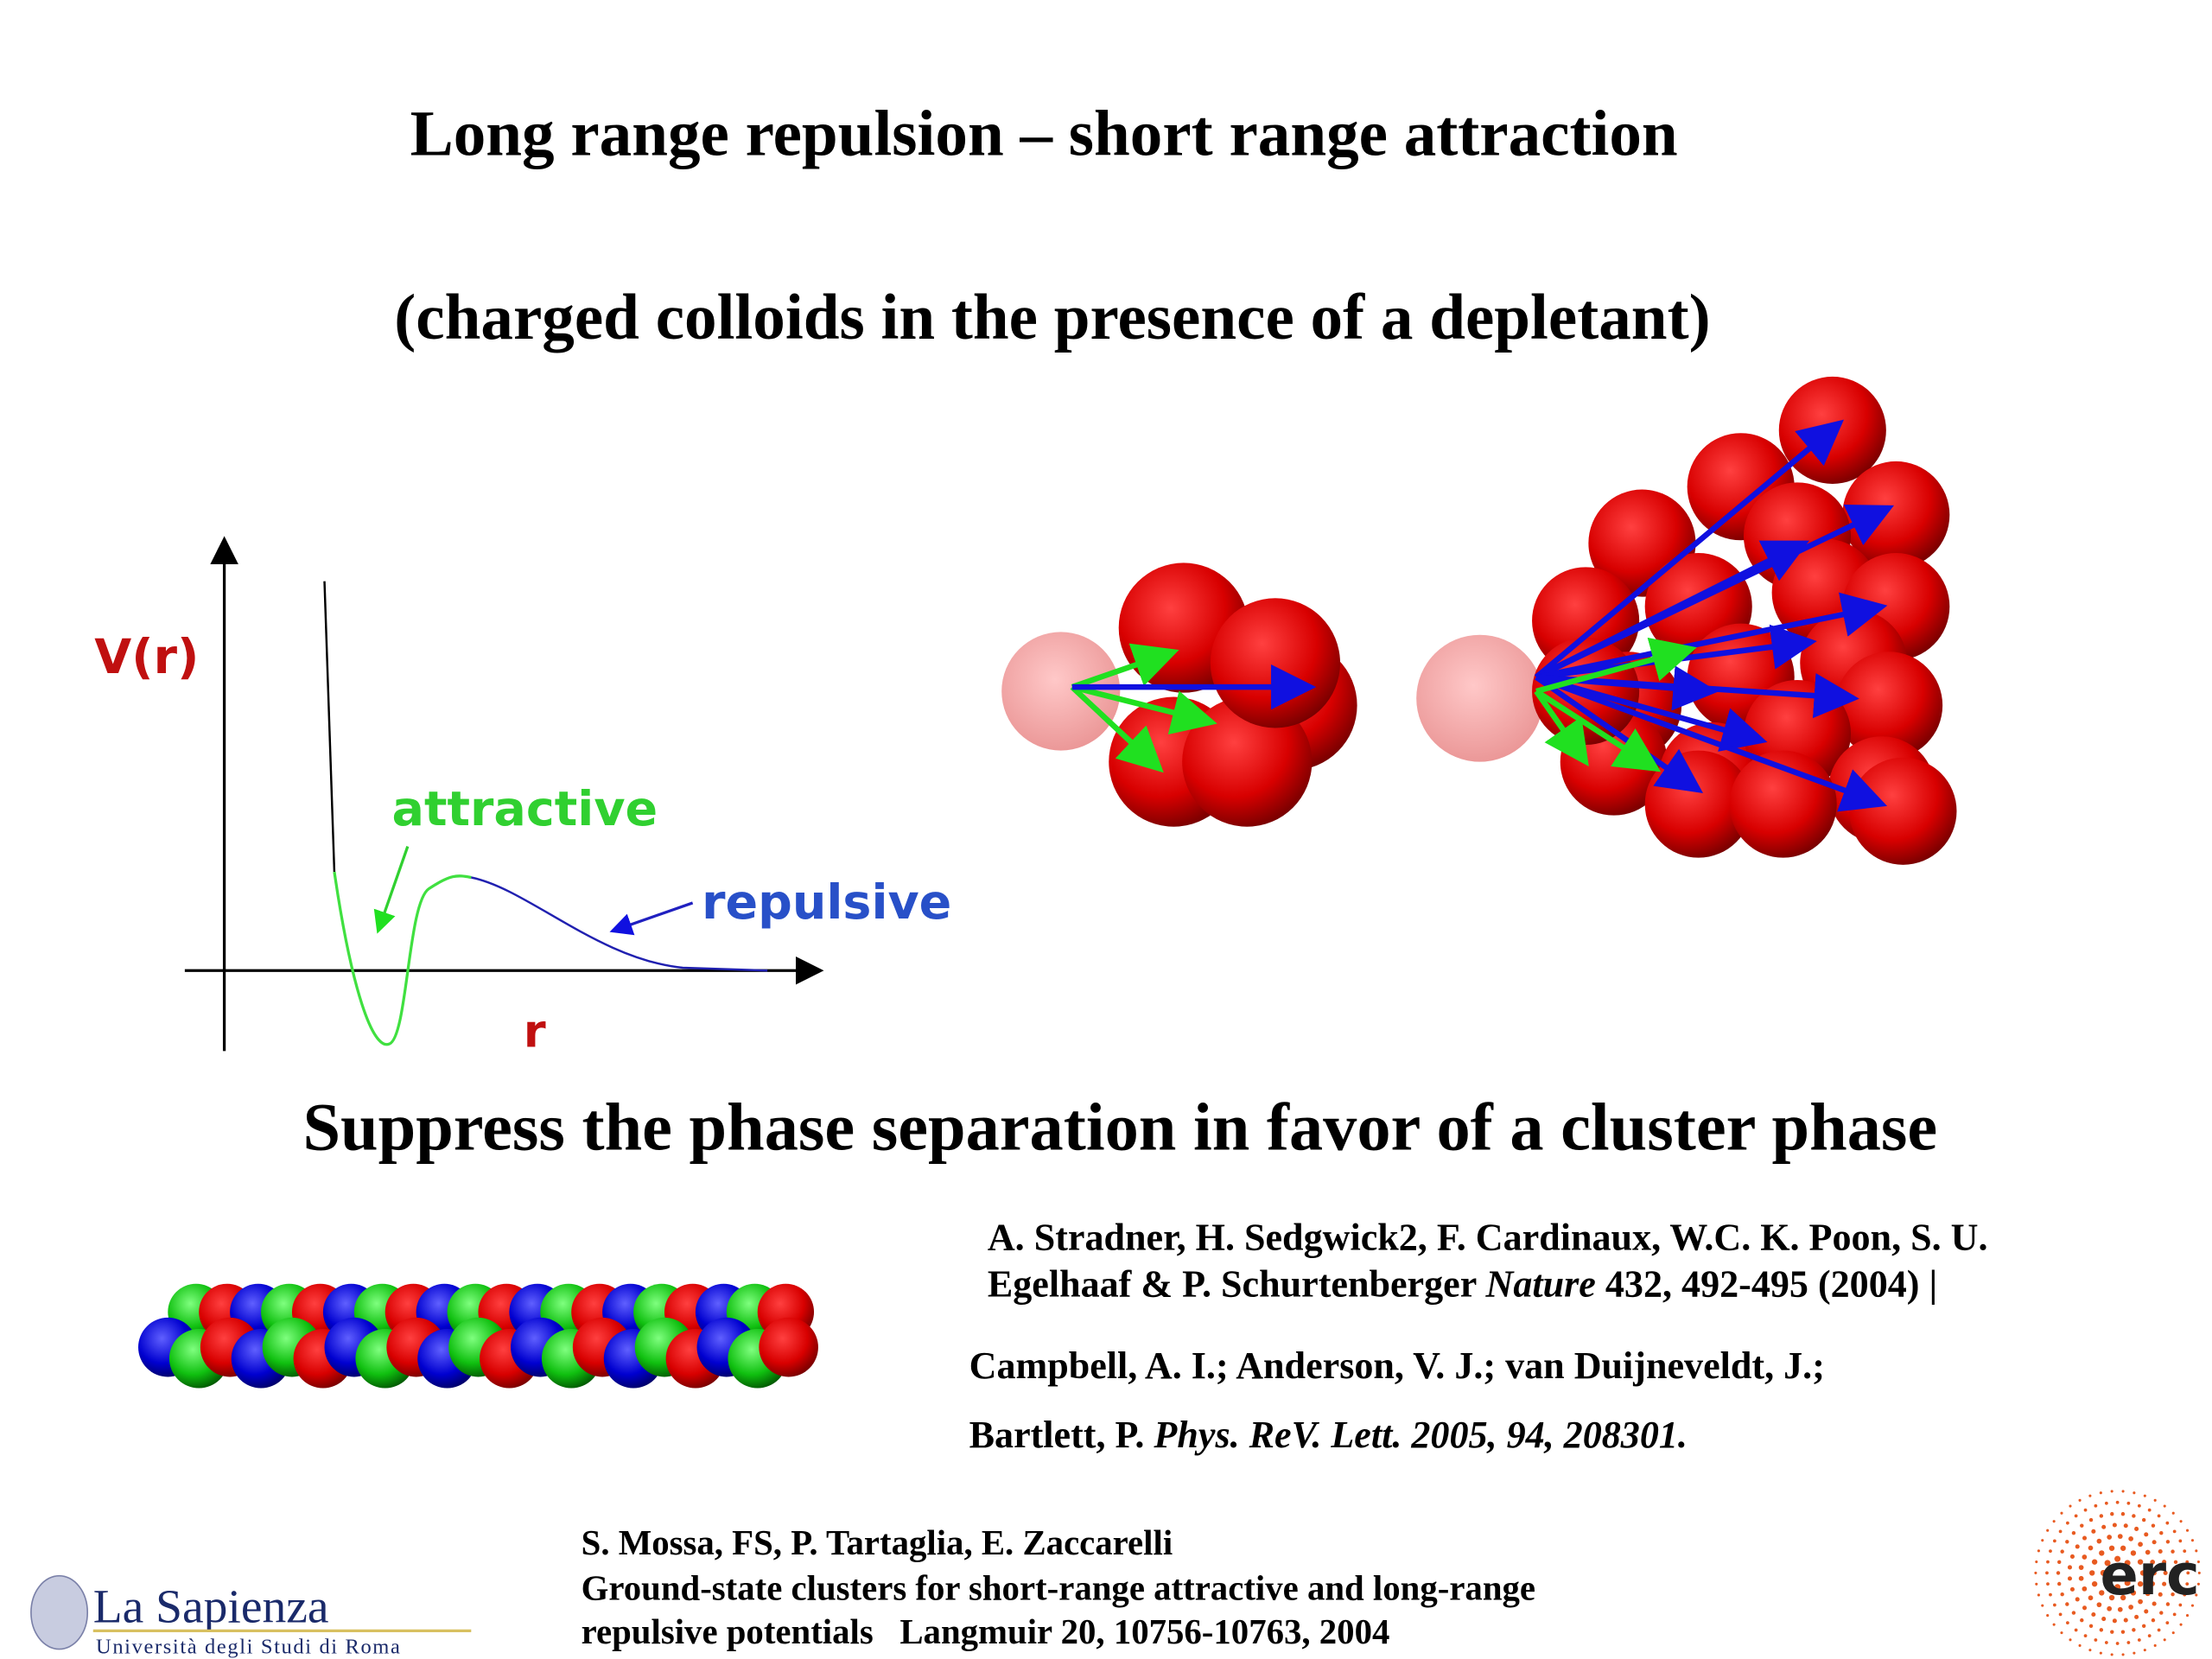 This screenshot has height=1659, width=2212. Describe the element at coordinates (478, 1336) in the screenshot. I see `chain-image` at that location.